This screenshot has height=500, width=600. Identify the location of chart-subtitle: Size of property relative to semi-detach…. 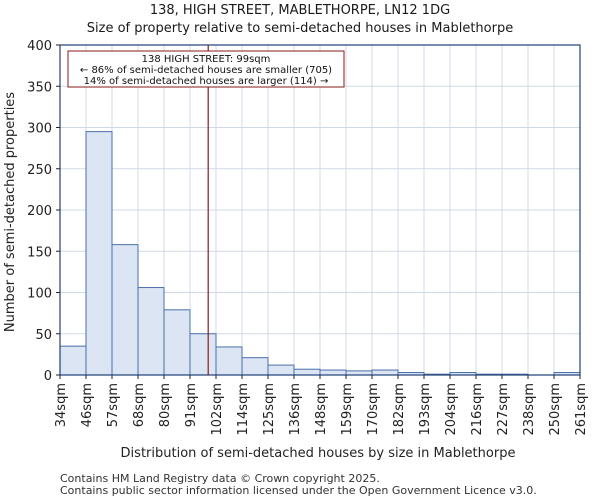
(300, 28).